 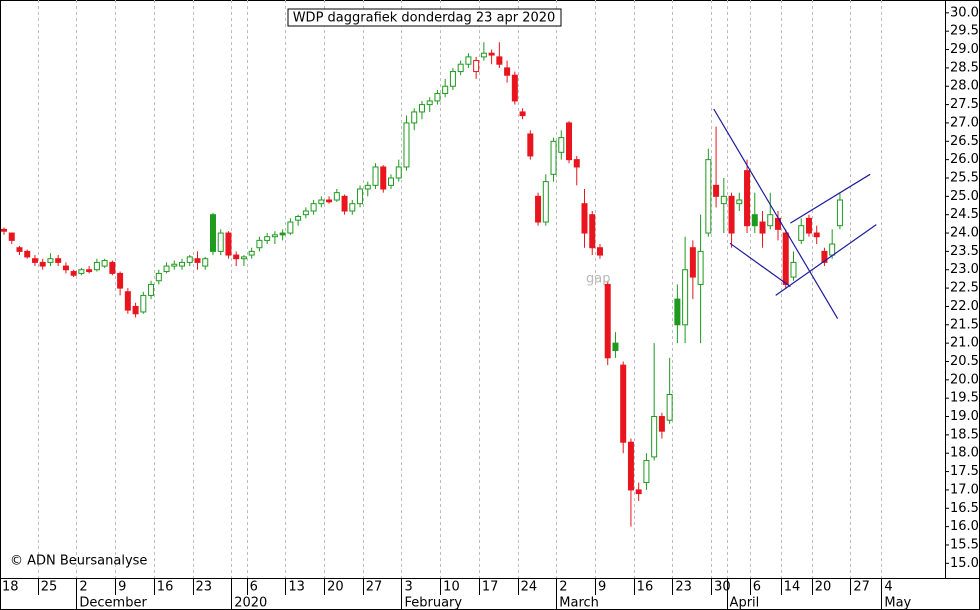 I want to click on x-tick-label: 14, so click(x=792, y=587).